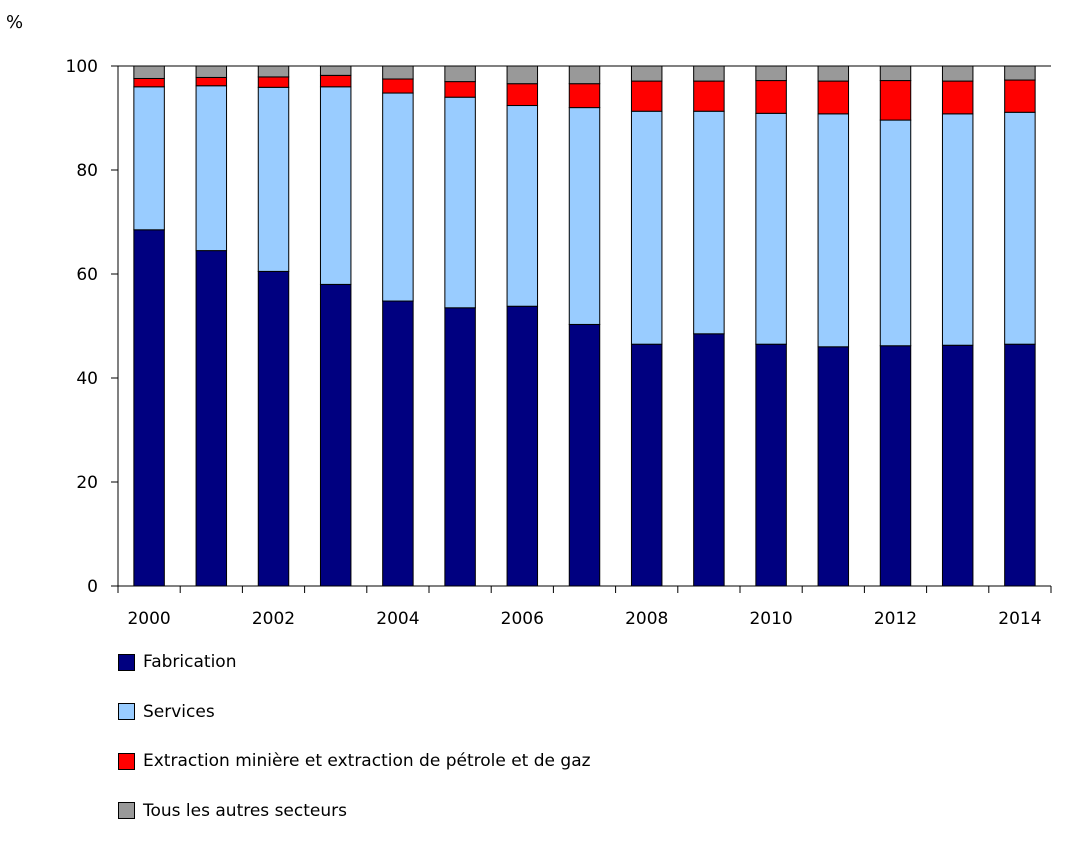 The image size is (1079, 850). What do you see at coordinates (354, 712) in the screenshot?
I see `legend-item-services: Services` at bounding box center [354, 712].